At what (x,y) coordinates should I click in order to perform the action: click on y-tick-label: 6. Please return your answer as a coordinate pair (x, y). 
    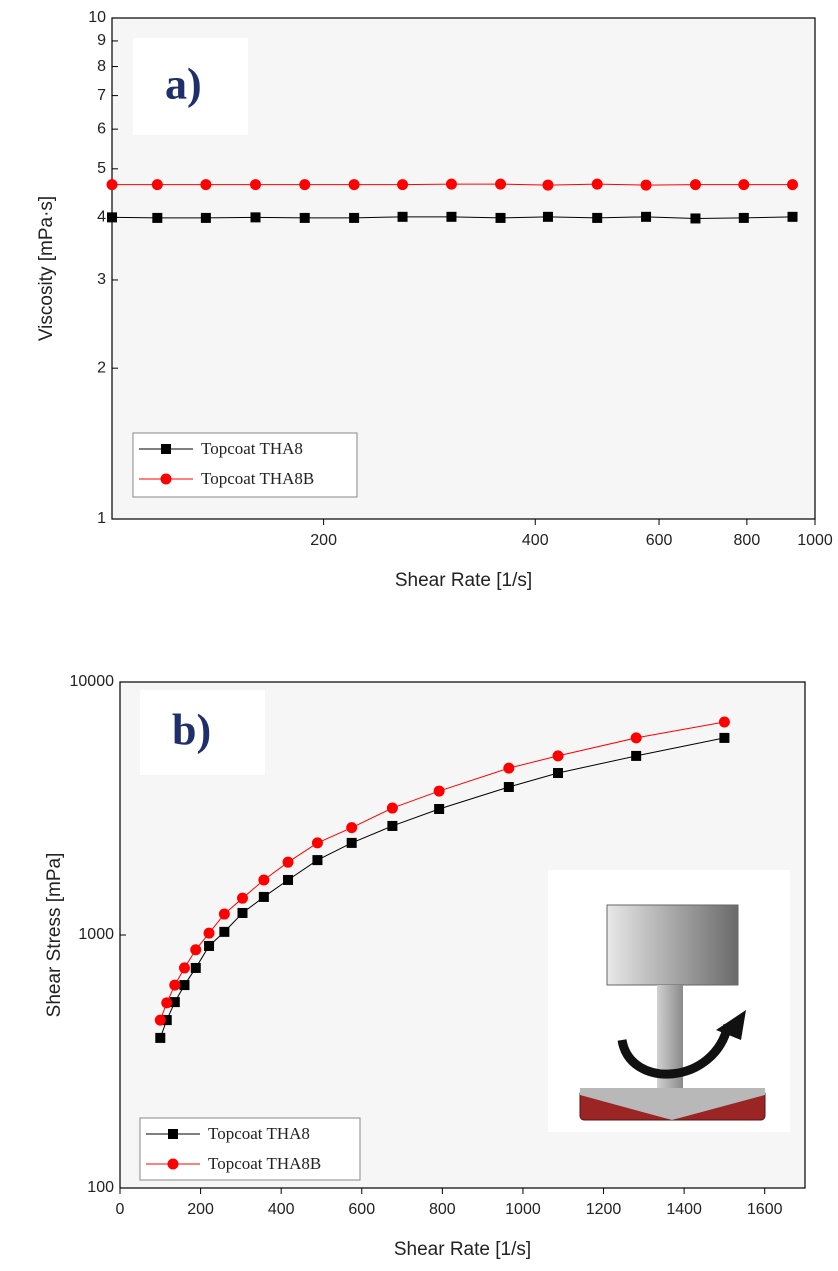
    Looking at the image, I should click on (101, 128).